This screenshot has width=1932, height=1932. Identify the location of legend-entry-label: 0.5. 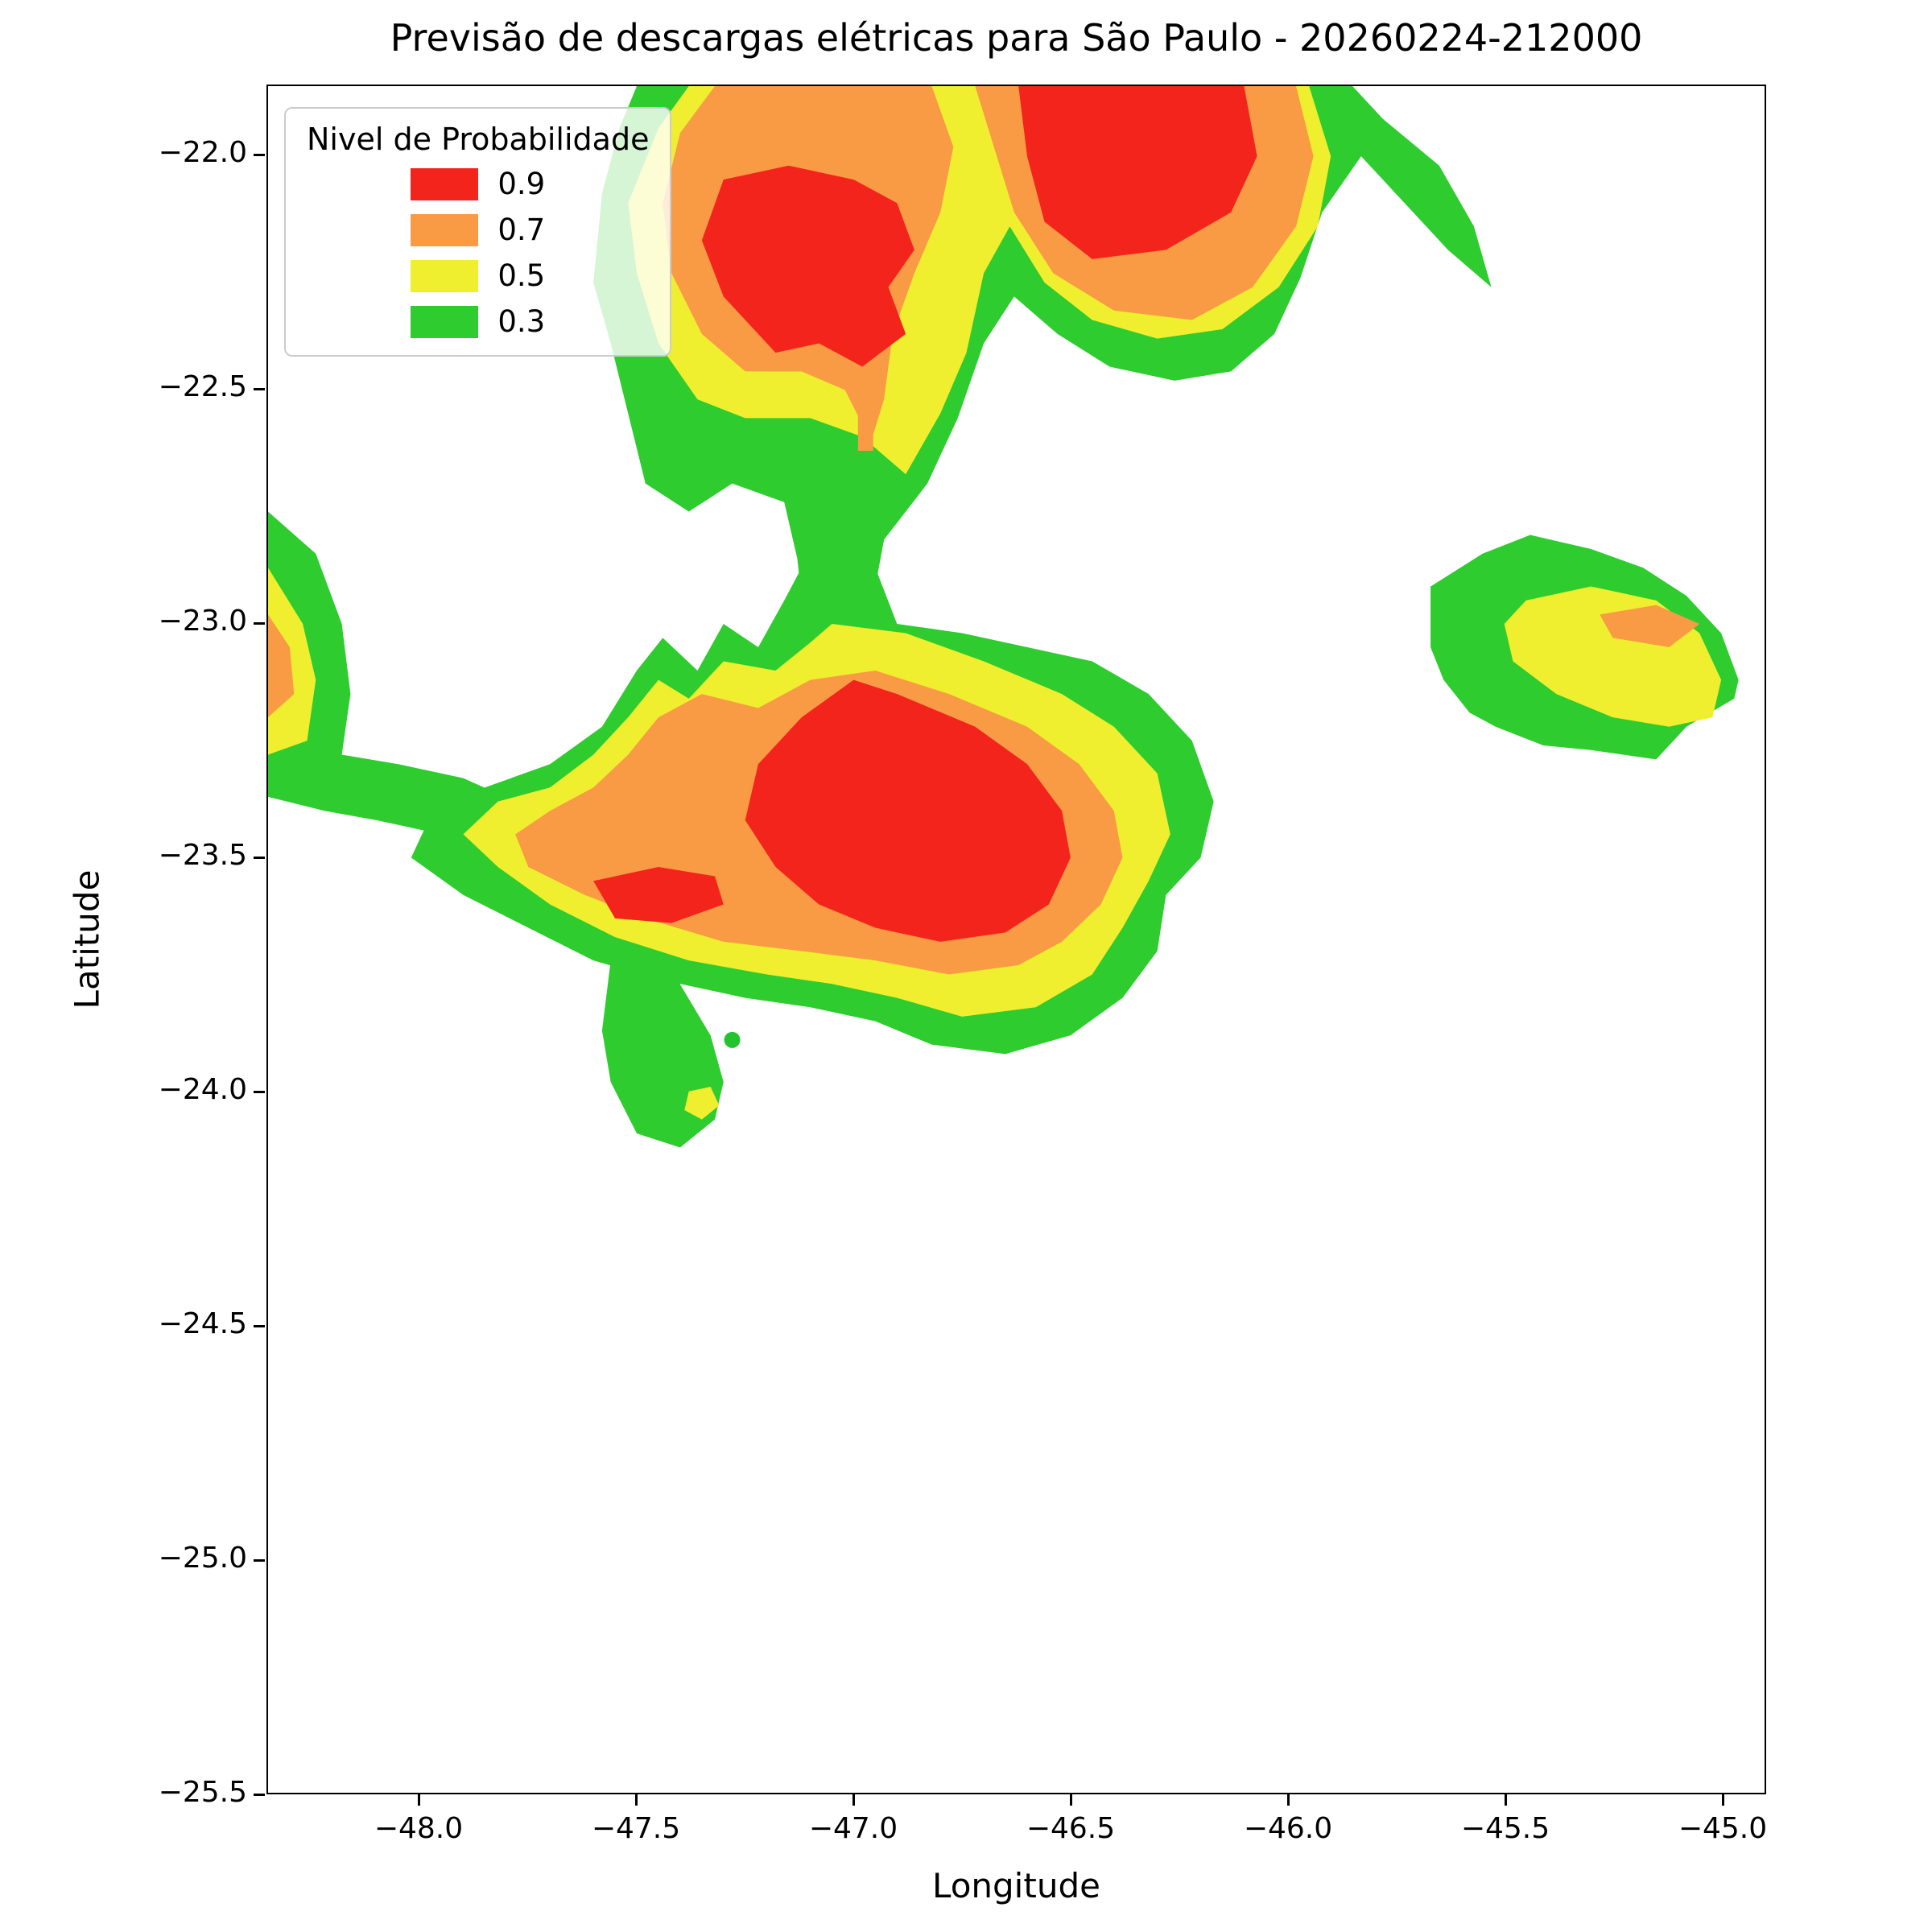
(521, 275).